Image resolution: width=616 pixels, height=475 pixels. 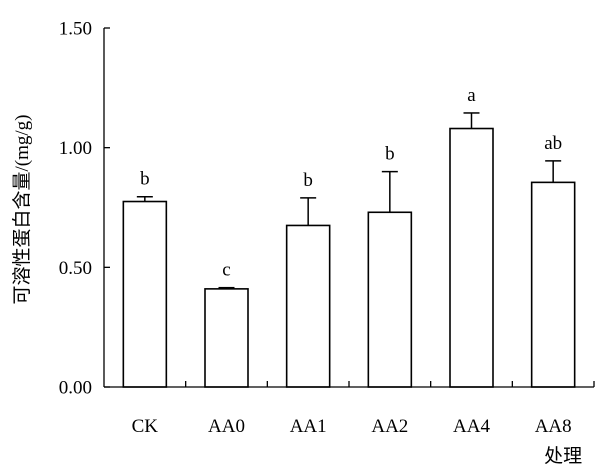 I want to click on y-tick-label: 0.50, so click(x=75, y=268).